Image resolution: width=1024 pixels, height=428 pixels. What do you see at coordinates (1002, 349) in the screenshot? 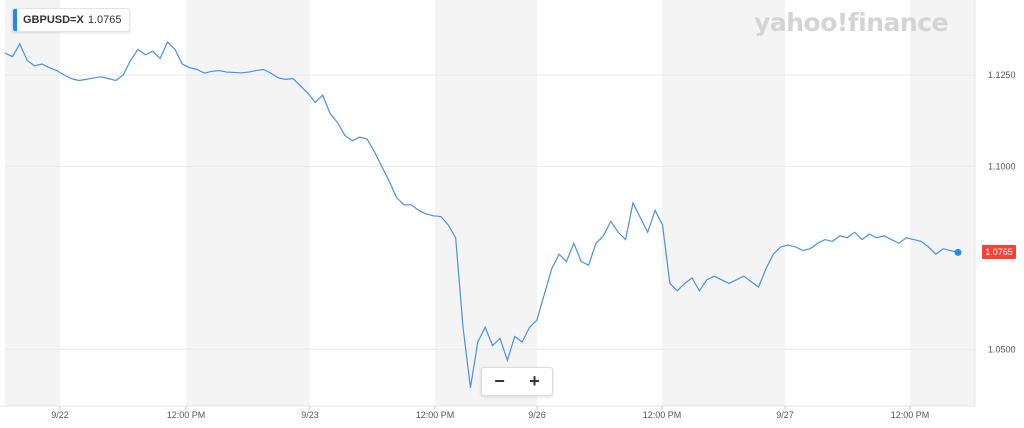
I see `y-tick-label: 1.0500` at bounding box center [1002, 349].